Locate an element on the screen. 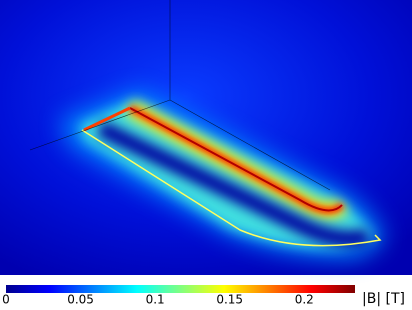 Image resolution: width=412 pixels, height=310 pixels. colorbar-tick-label: 0 is located at coordinates (6, 300).